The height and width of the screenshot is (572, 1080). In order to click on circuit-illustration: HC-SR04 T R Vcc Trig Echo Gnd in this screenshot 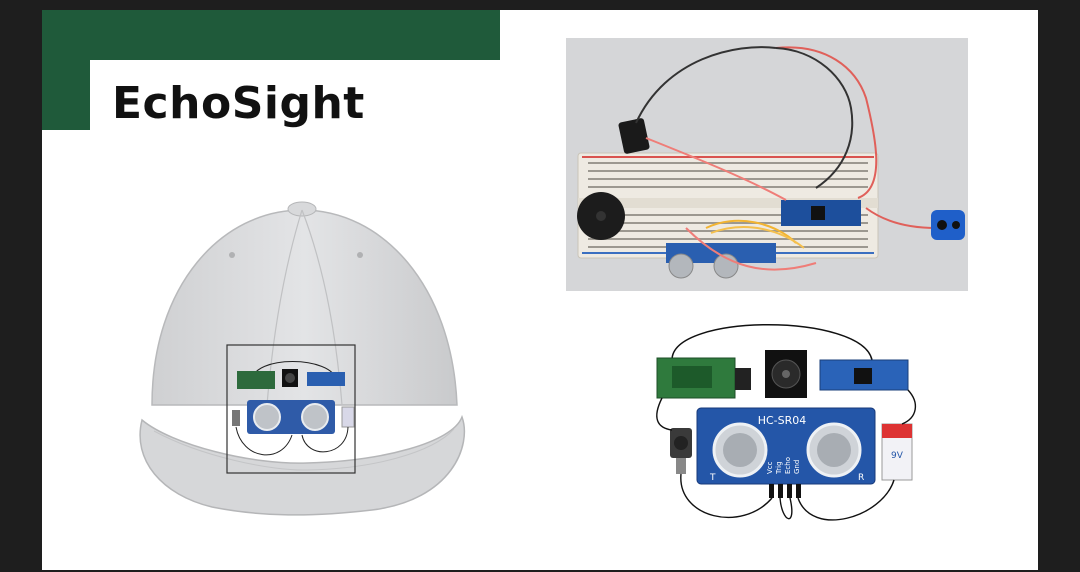, I will do `click(786, 422)`.